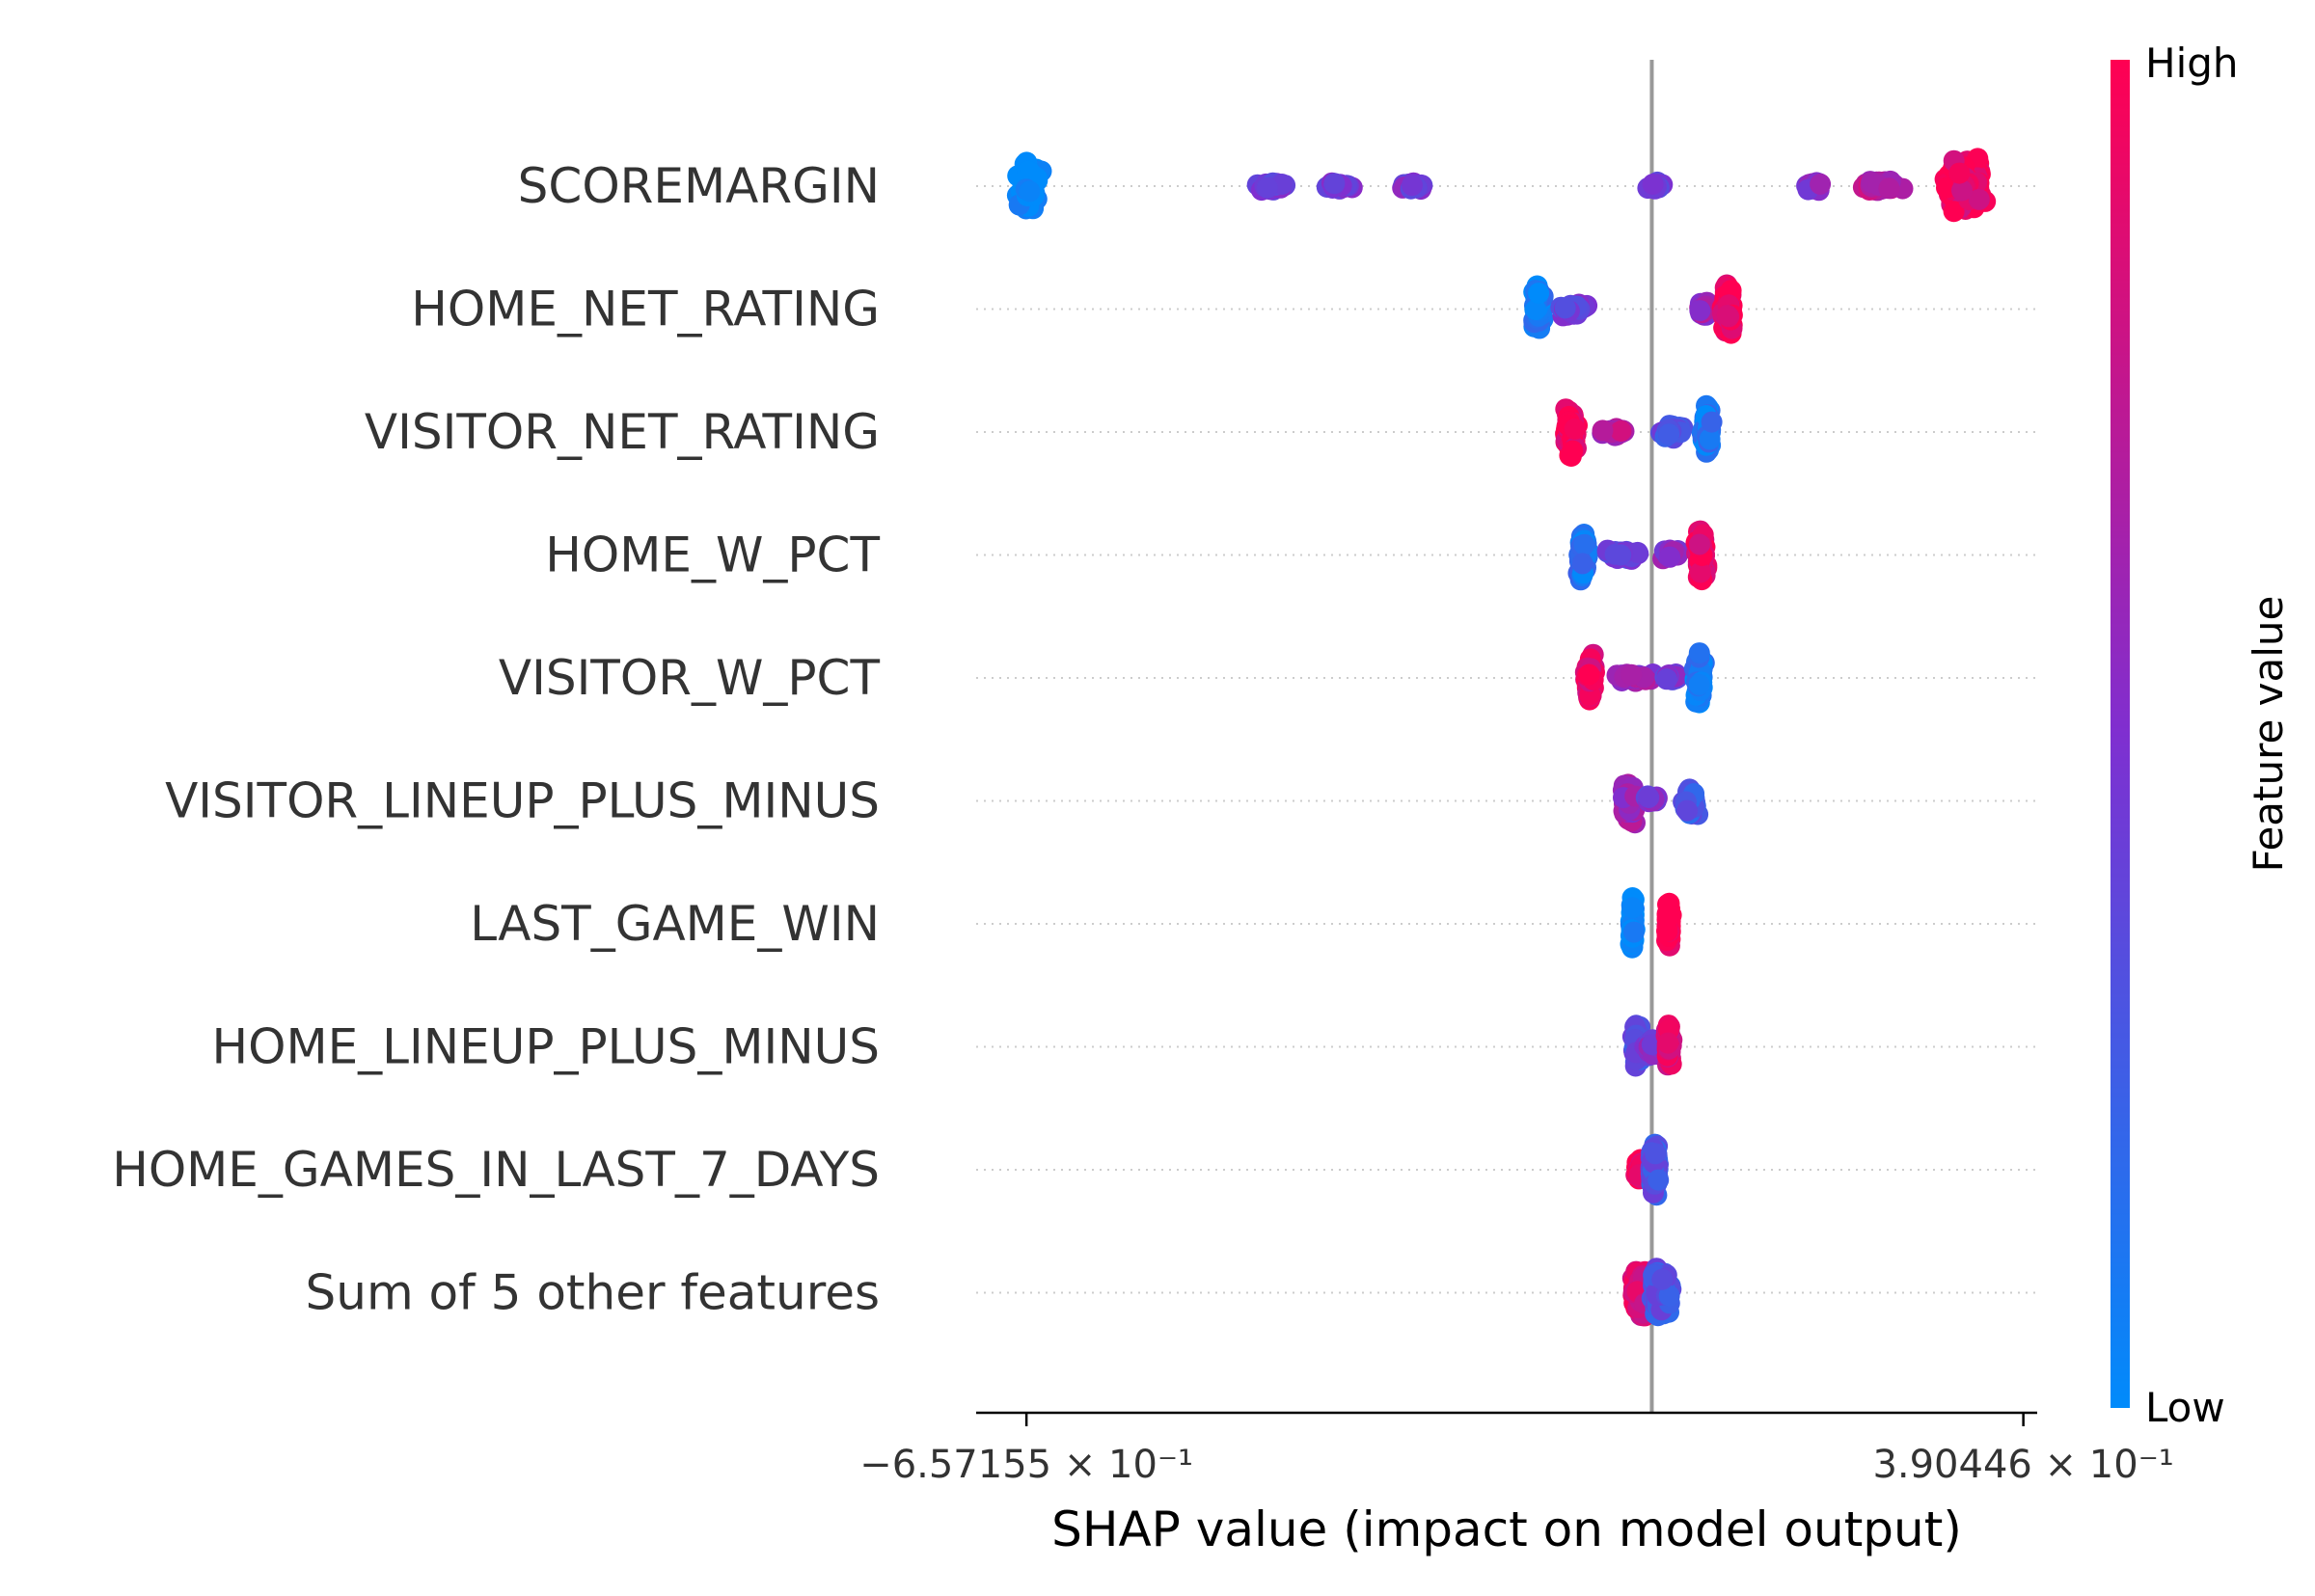 The height and width of the screenshot is (1596, 2315). I want to click on feature-label: VISITOR_W_PCT, so click(690, 678).